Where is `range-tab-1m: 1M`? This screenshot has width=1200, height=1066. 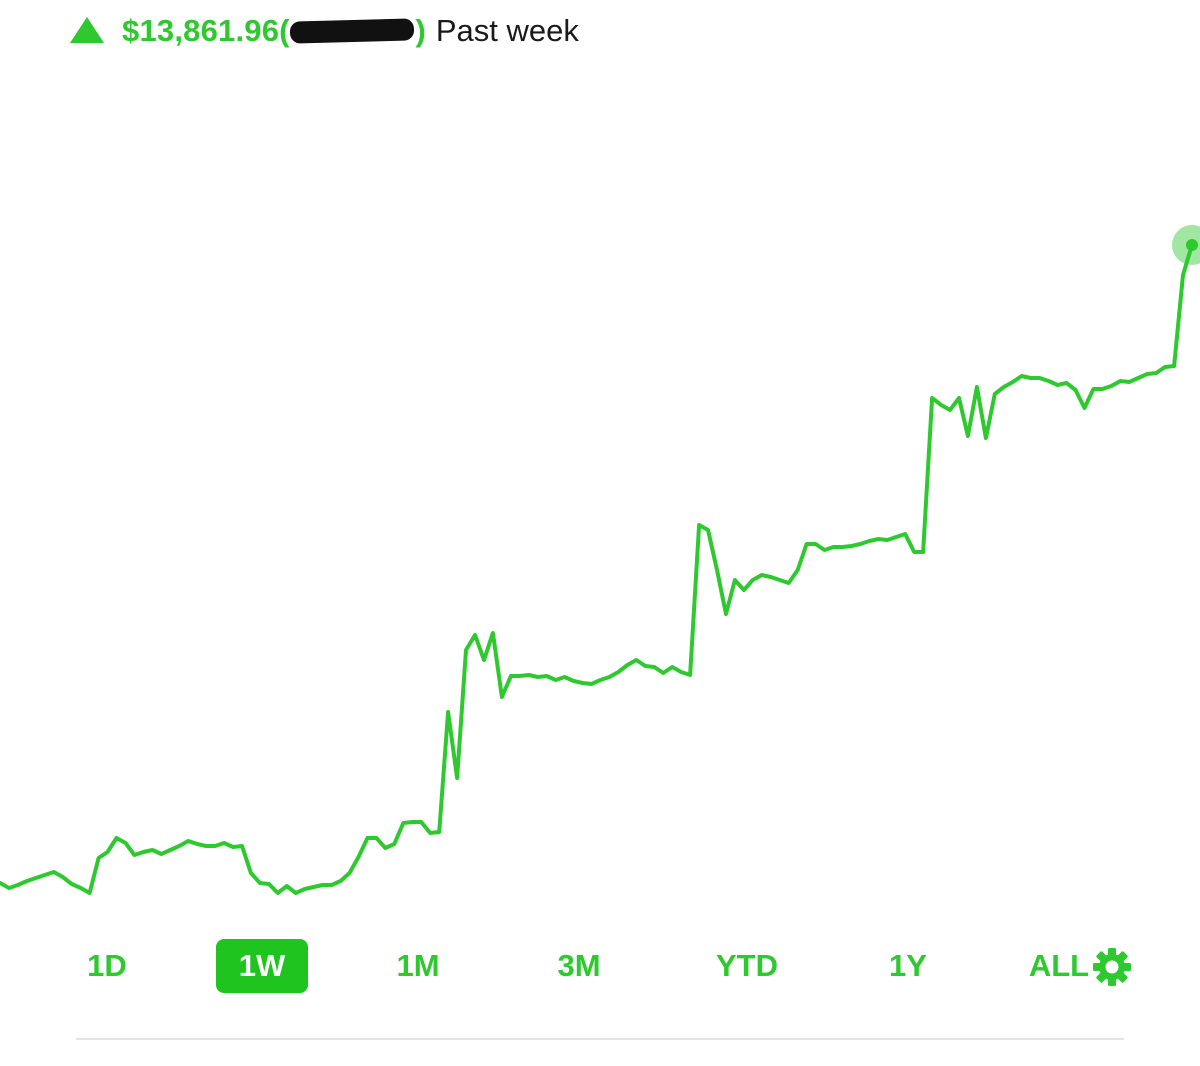 range-tab-1m: 1M is located at coordinates (418, 965).